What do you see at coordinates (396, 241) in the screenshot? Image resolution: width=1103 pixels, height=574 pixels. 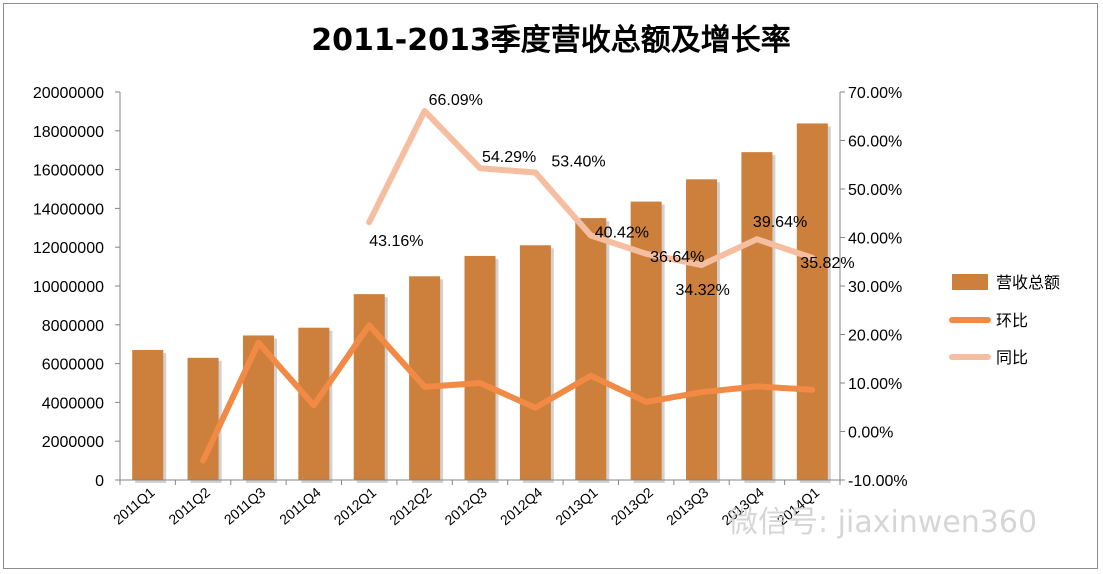 I see `yoy-data-label: 43.16%` at bounding box center [396, 241].